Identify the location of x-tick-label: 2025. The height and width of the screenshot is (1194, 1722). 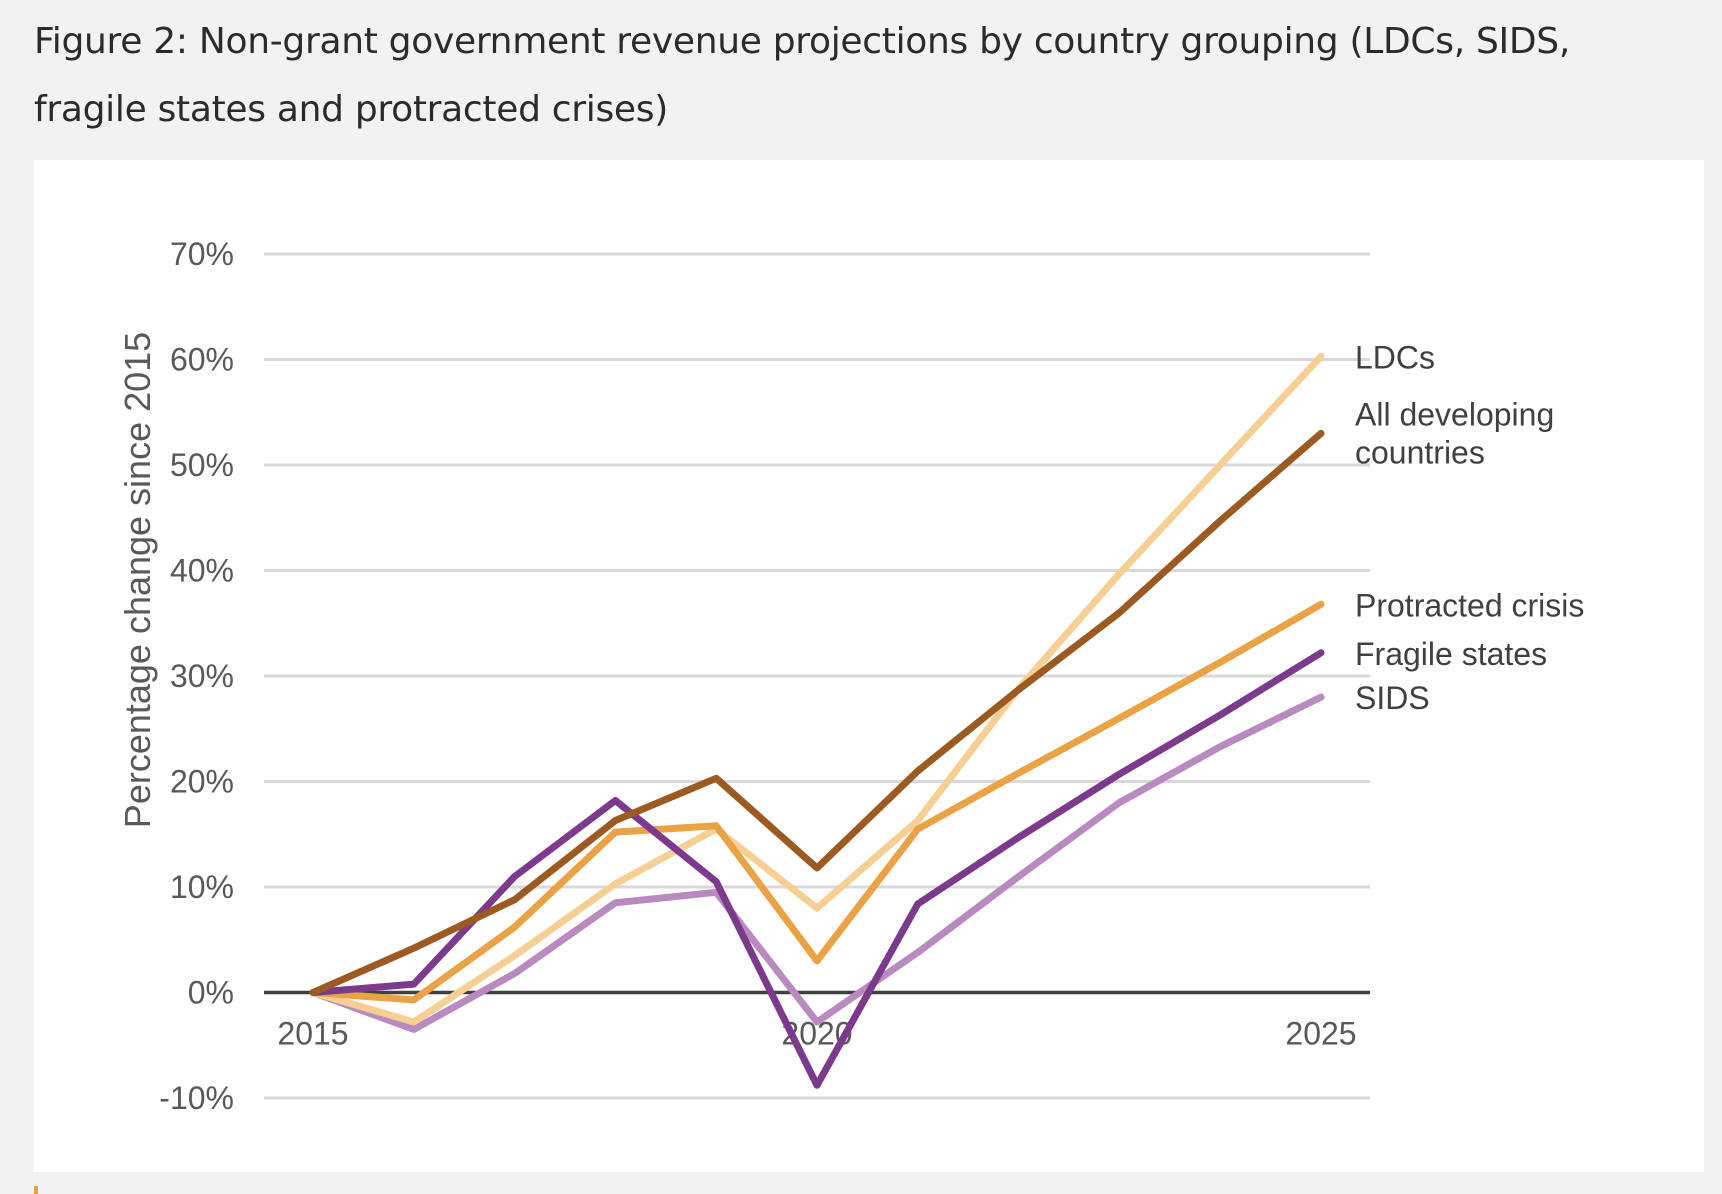
(1320, 1034).